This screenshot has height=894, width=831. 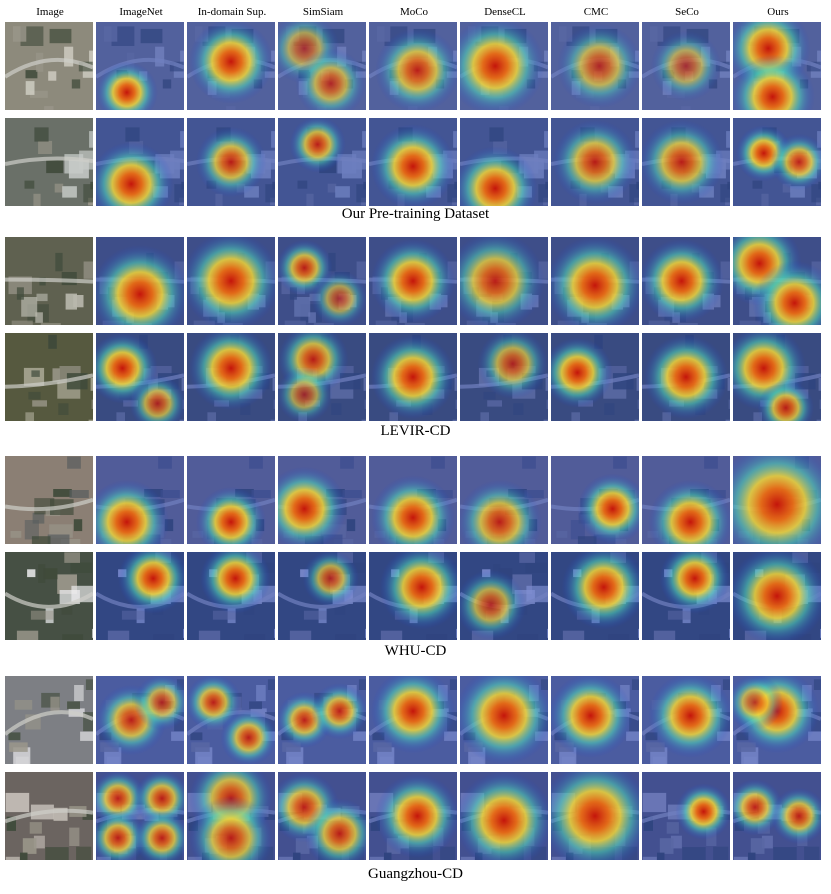 What do you see at coordinates (778, 12) in the screenshot?
I see `column-header-ours: Ours` at bounding box center [778, 12].